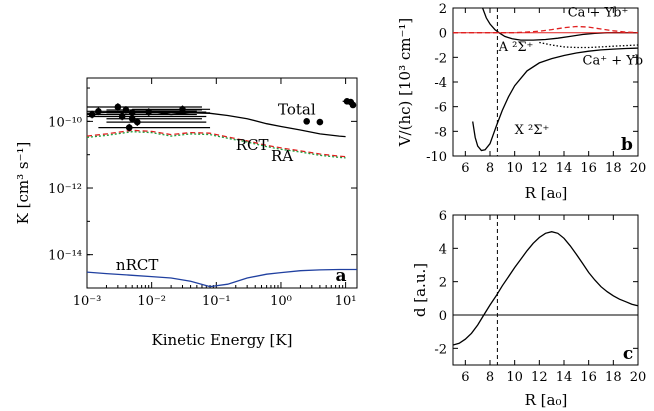 The image size is (654, 411). I want to click on panel-c-xtick-label-0: 6, so click(465, 377).